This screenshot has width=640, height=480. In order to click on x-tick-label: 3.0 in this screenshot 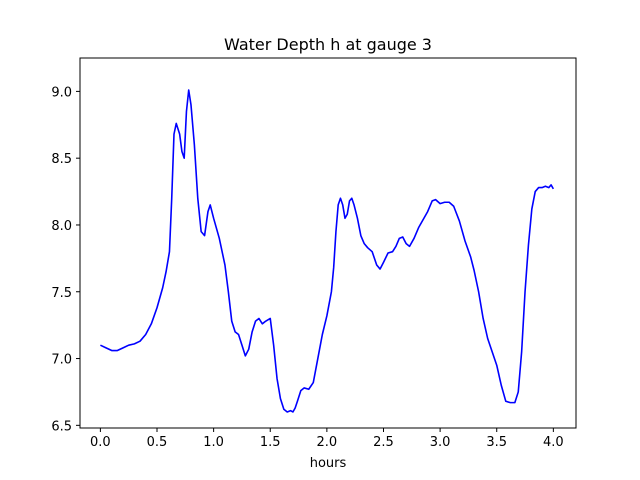, I will do `click(440, 442)`.